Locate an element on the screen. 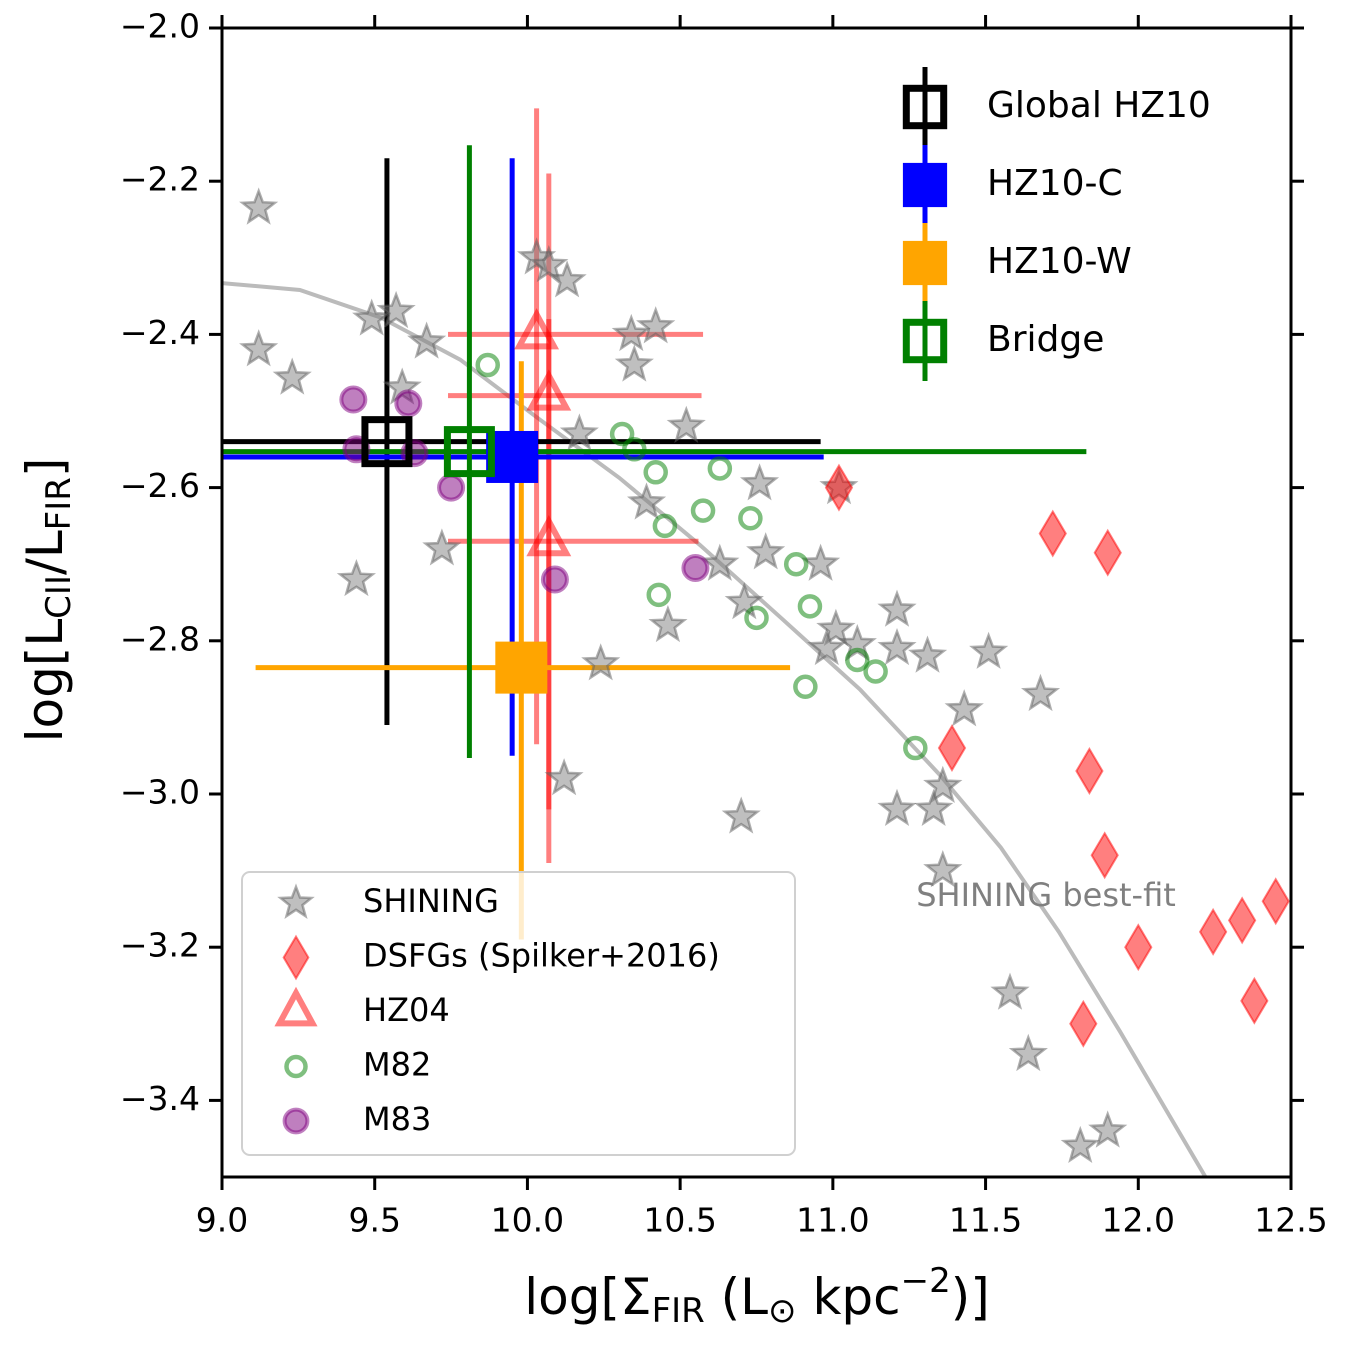 This screenshot has width=1350, height=1350. annotation: SHINING best-fit is located at coordinates (1046, 895).